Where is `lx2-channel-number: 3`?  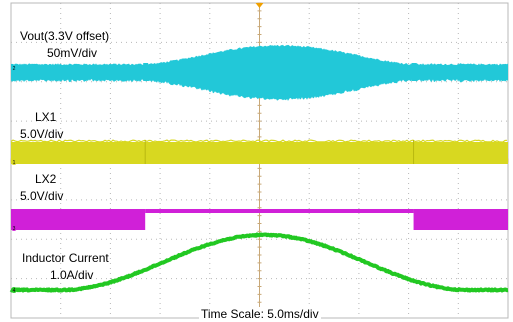 lx2-channel-number: 3 is located at coordinates (14, 229).